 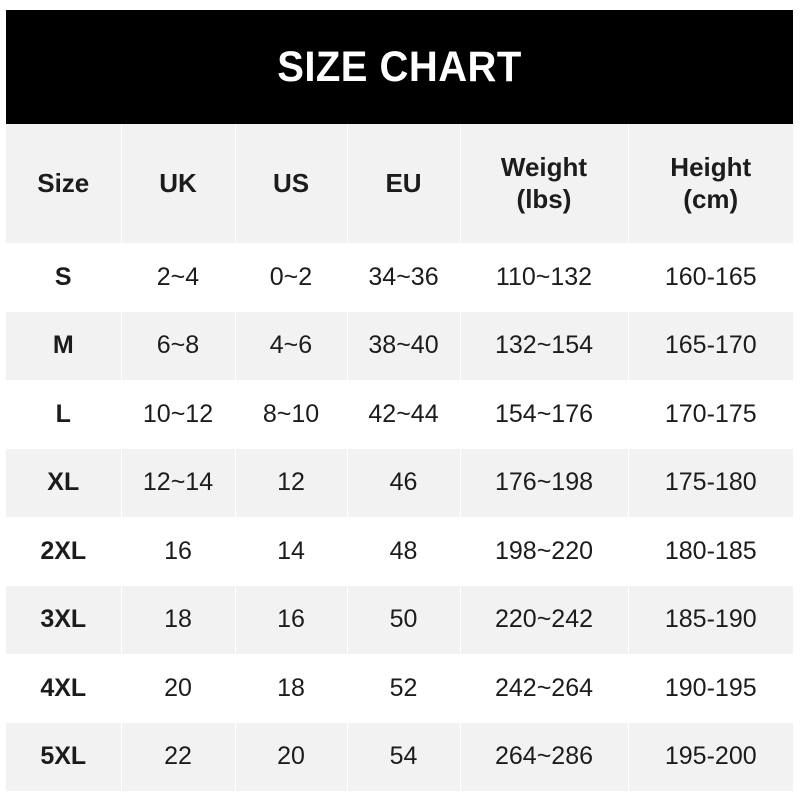 What do you see at coordinates (710, 345) in the screenshot?
I see `cell-height: 165-170` at bounding box center [710, 345].